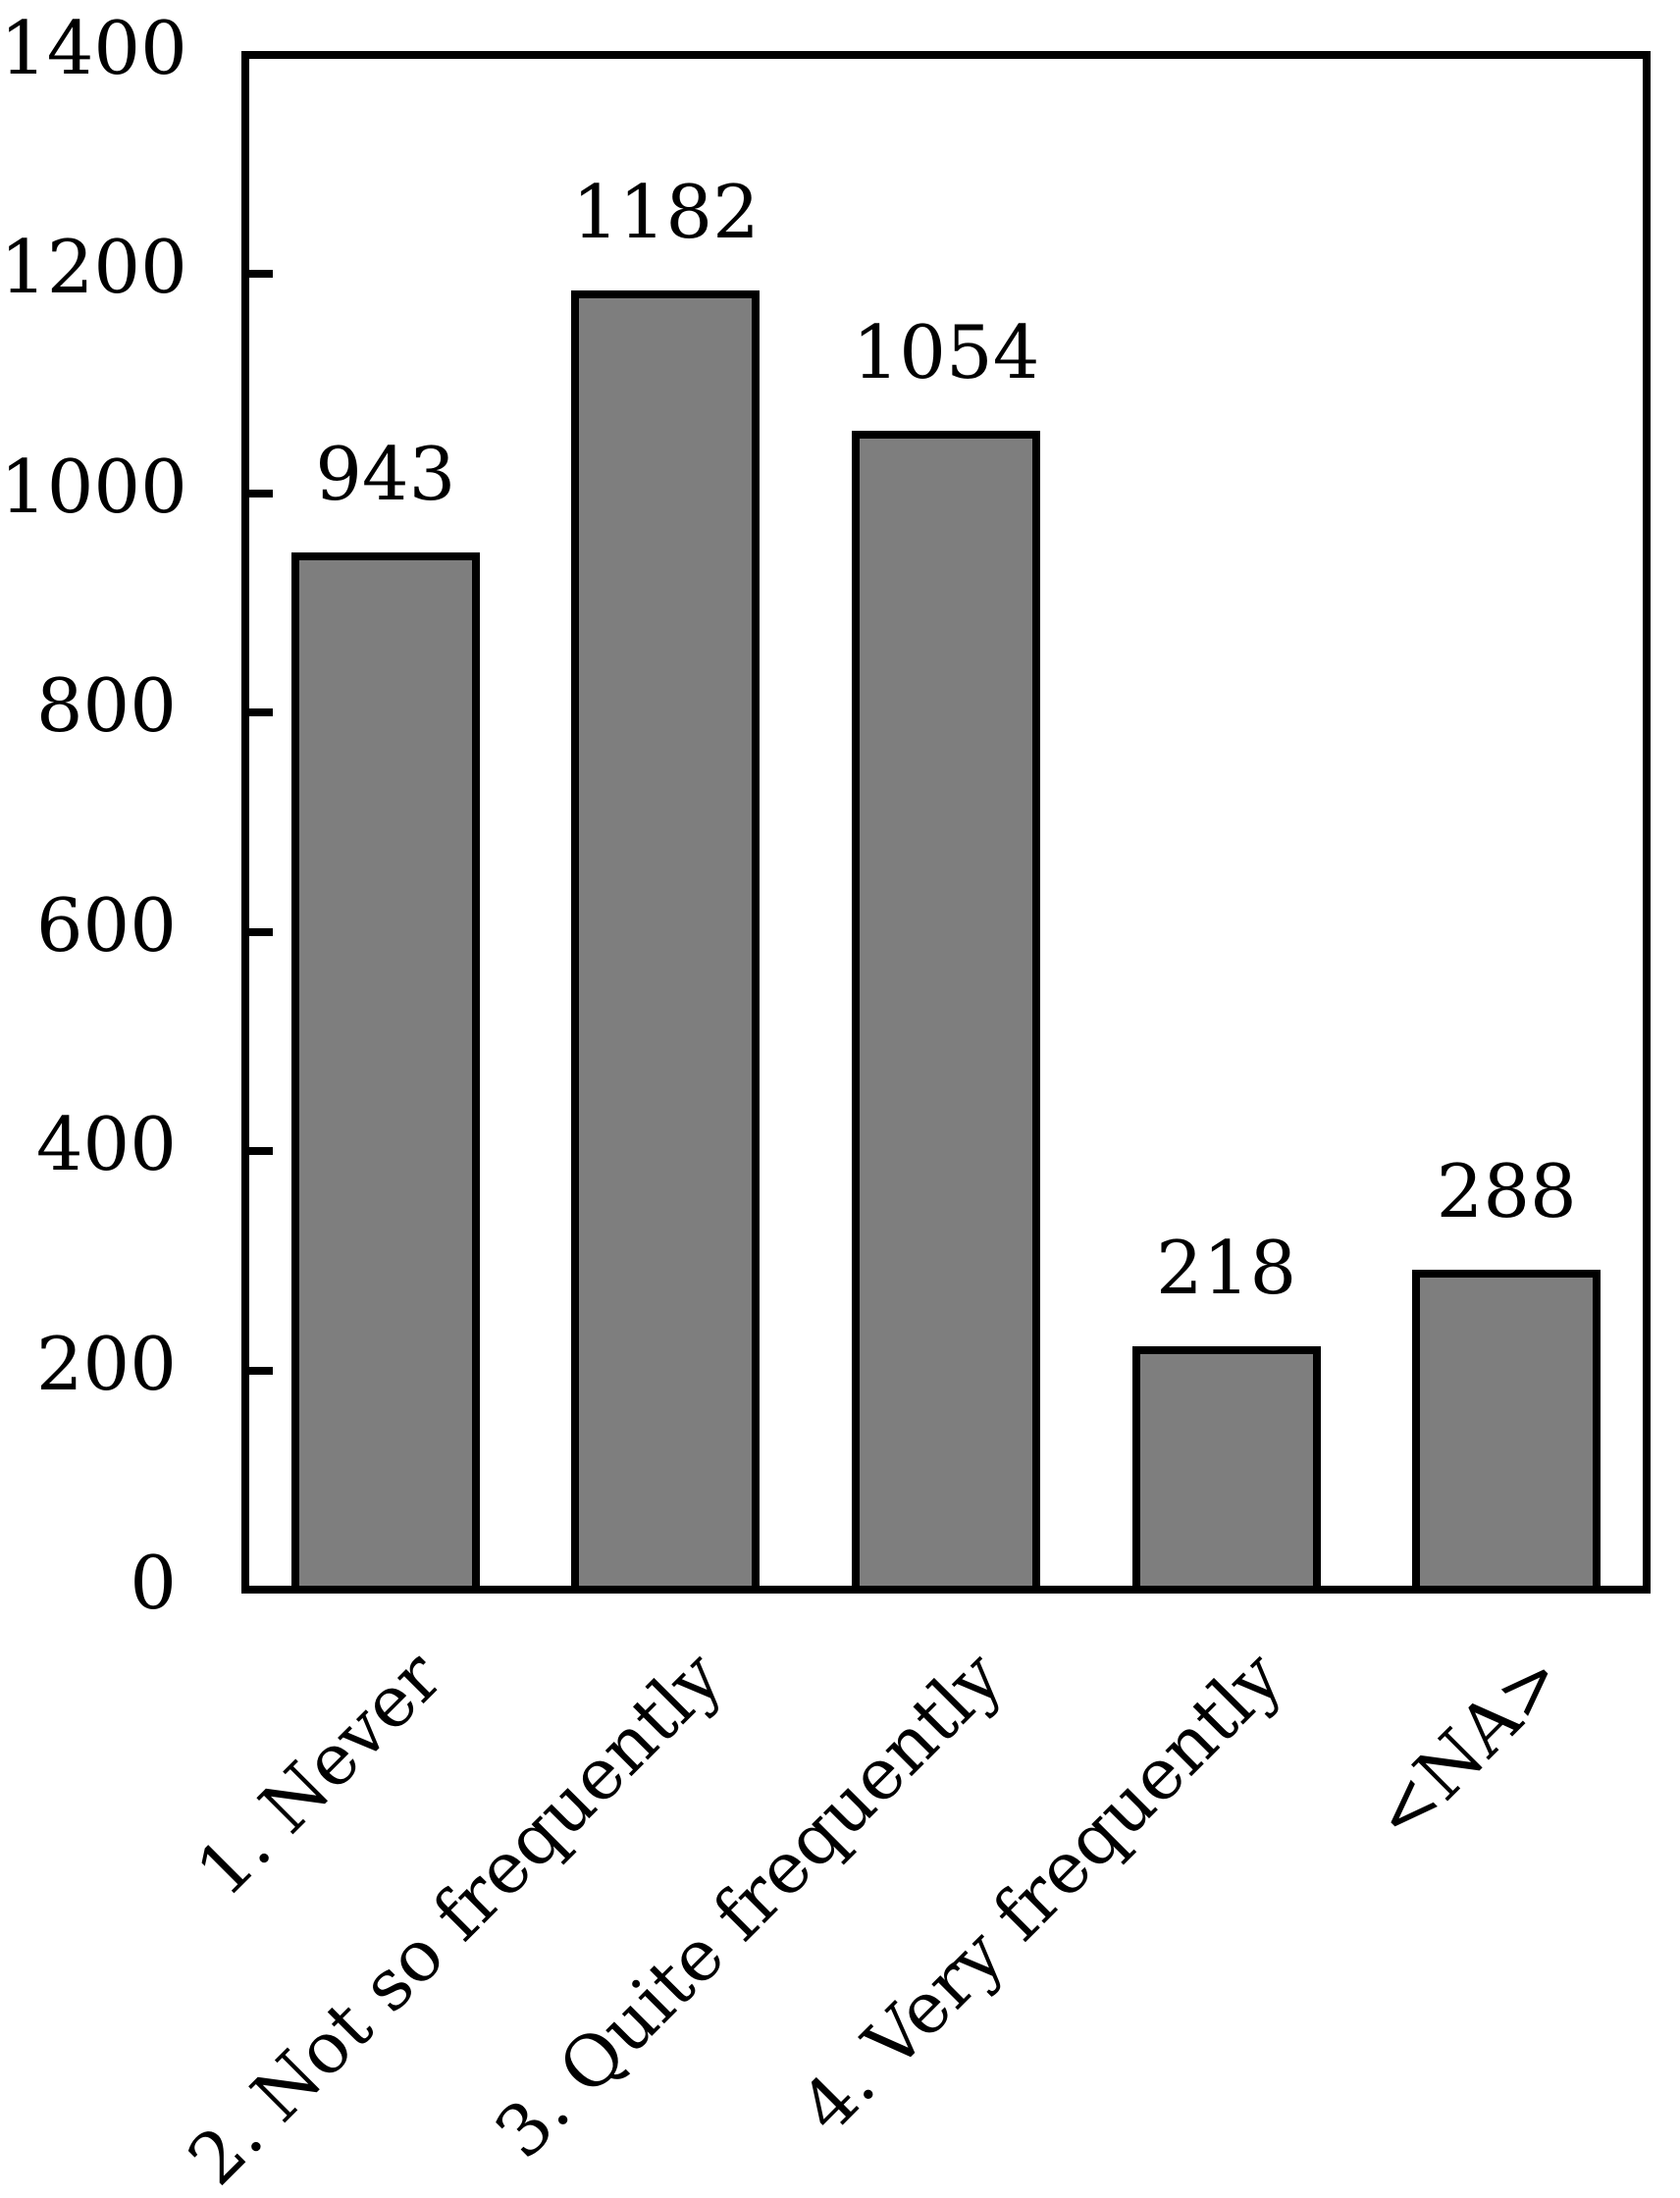 The width and height of the screenshot is (1680, 2198). Describe the element at coordinates (318, 1773) in the screenshot. I see `x-axis-tick-label: 1. Never` at that location.